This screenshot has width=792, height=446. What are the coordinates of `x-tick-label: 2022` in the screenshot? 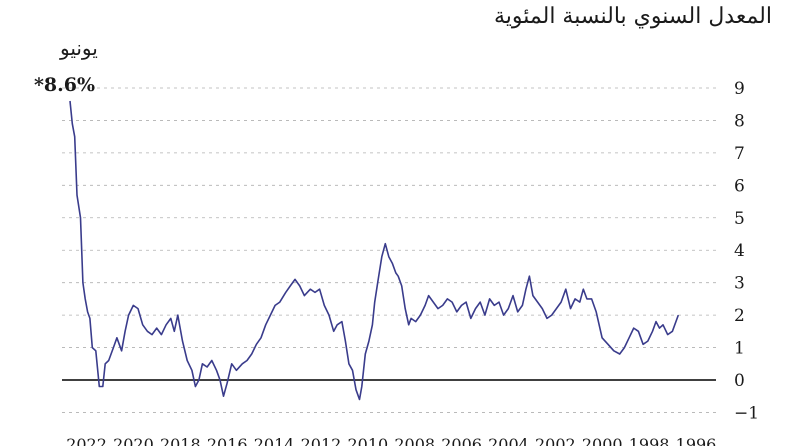 It's located at (86, 440).